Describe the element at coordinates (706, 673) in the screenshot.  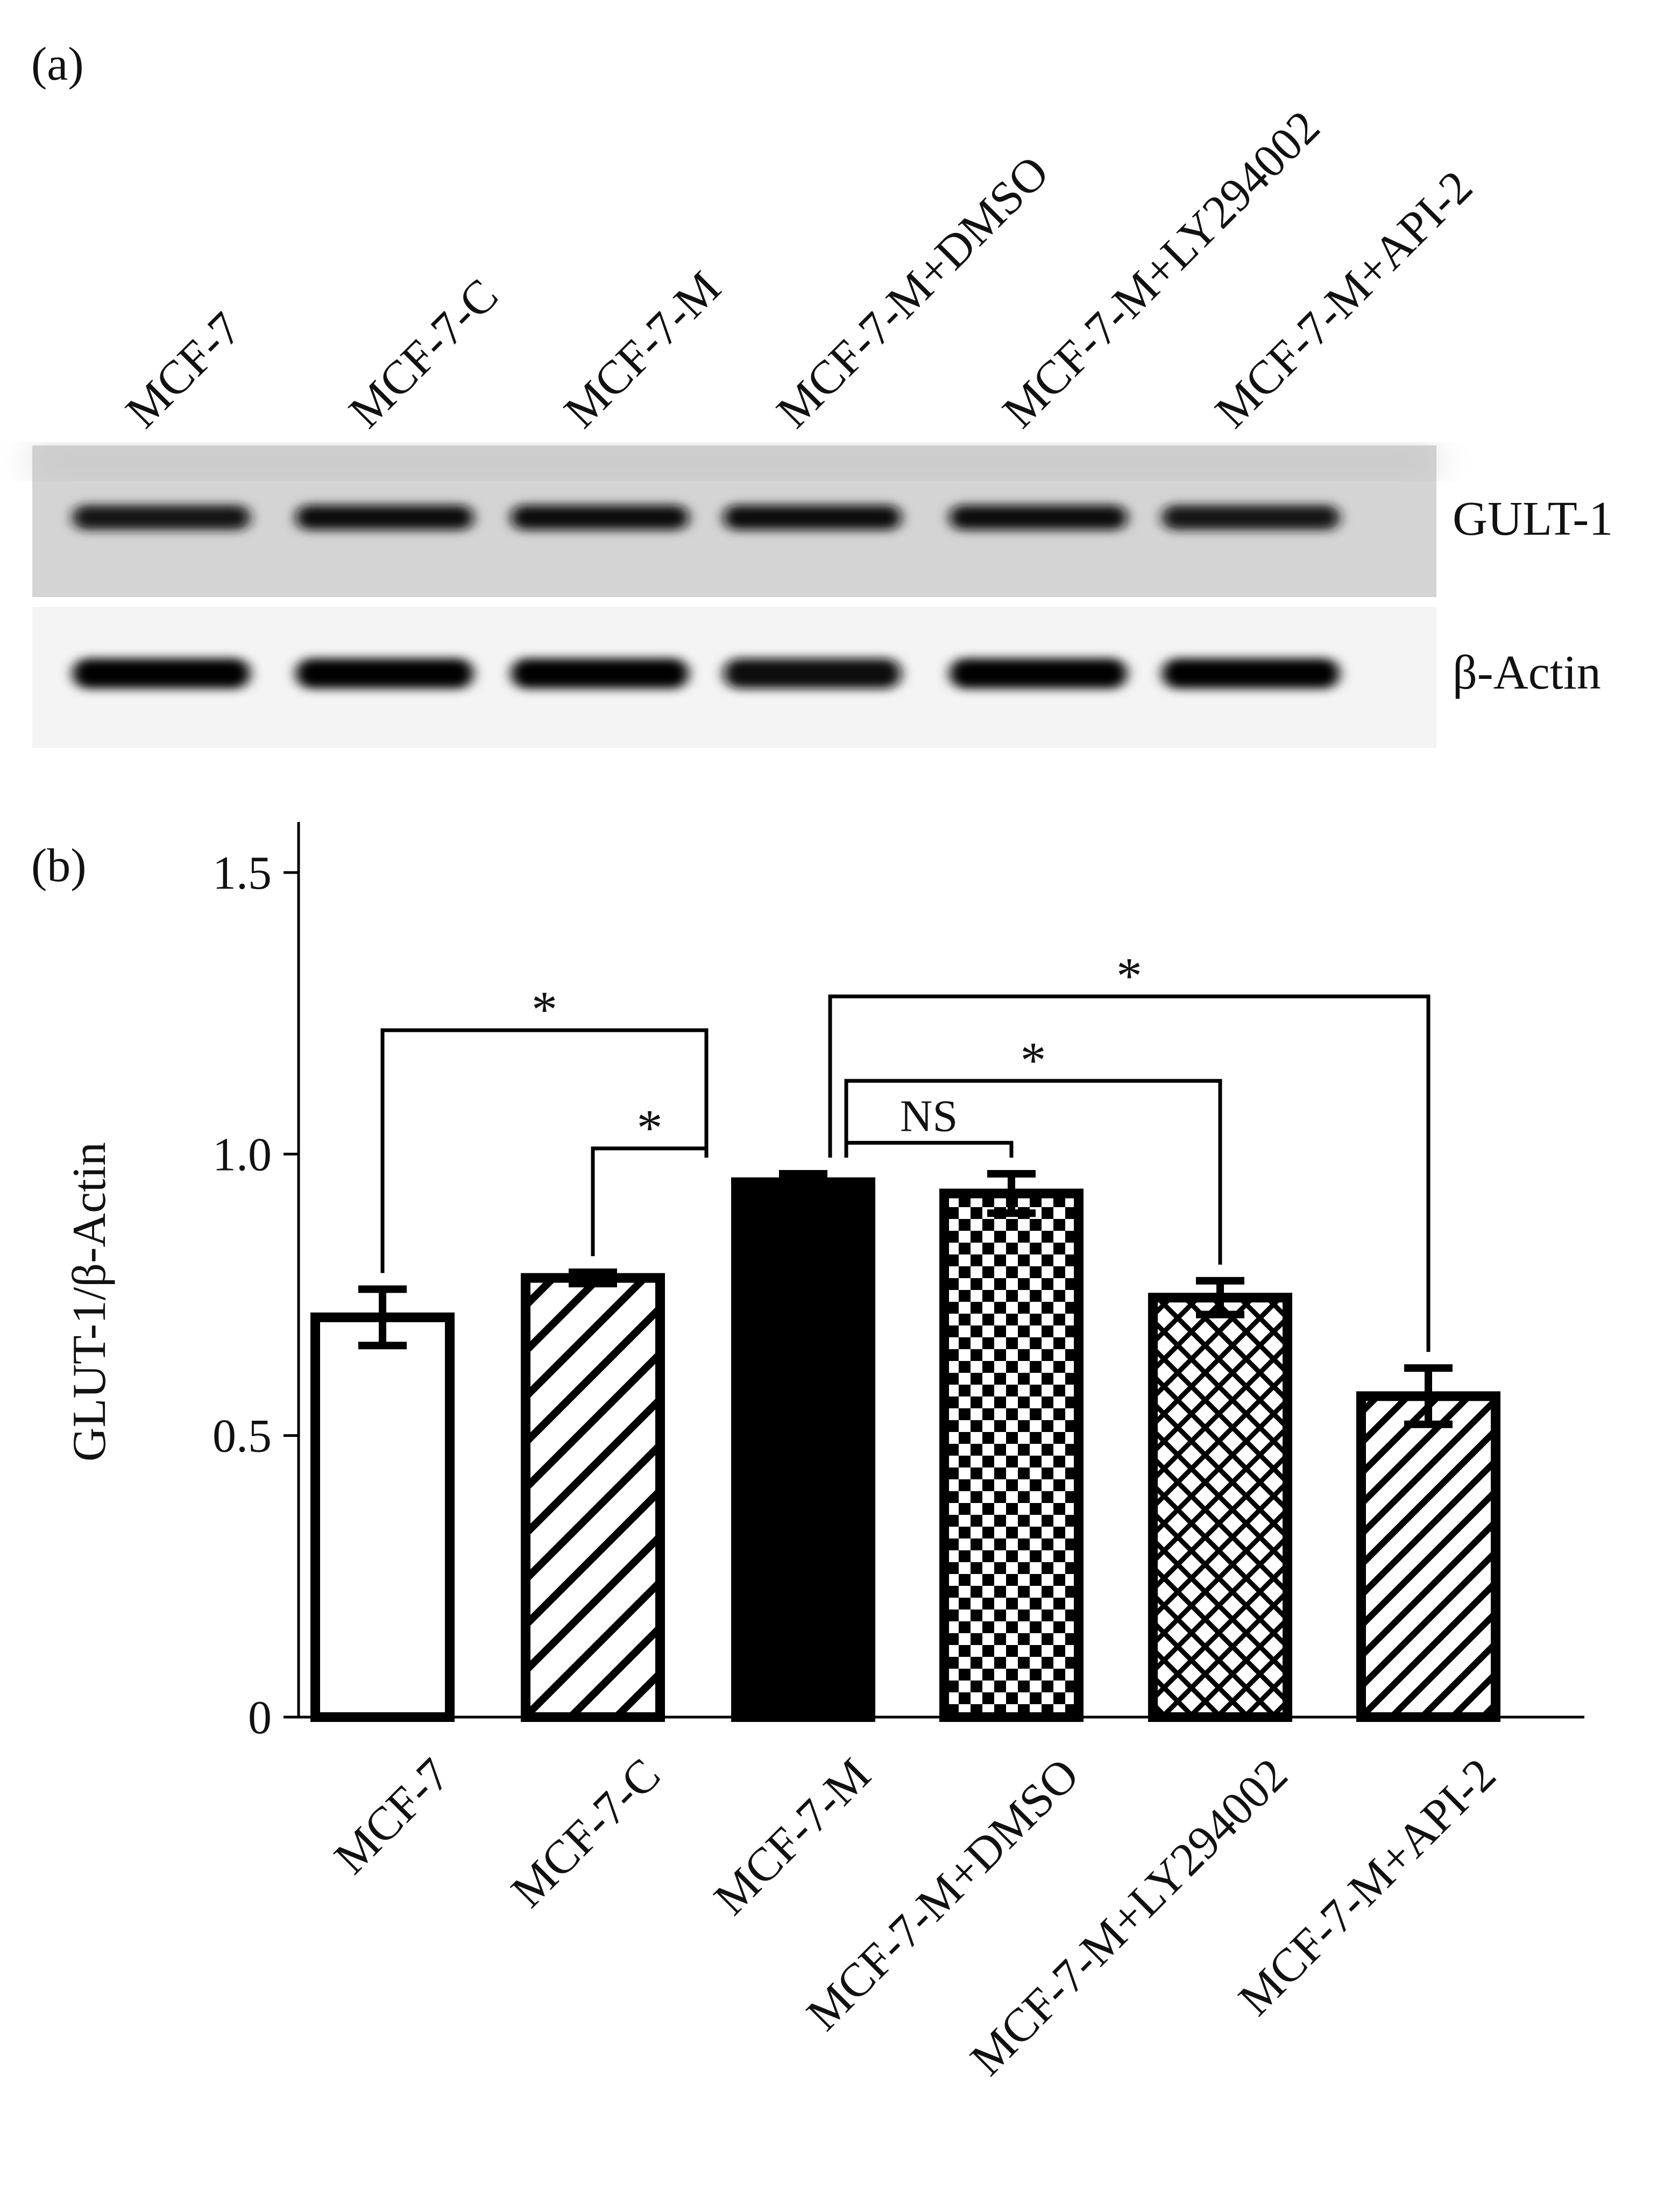
I see `actin-bands` at that location.